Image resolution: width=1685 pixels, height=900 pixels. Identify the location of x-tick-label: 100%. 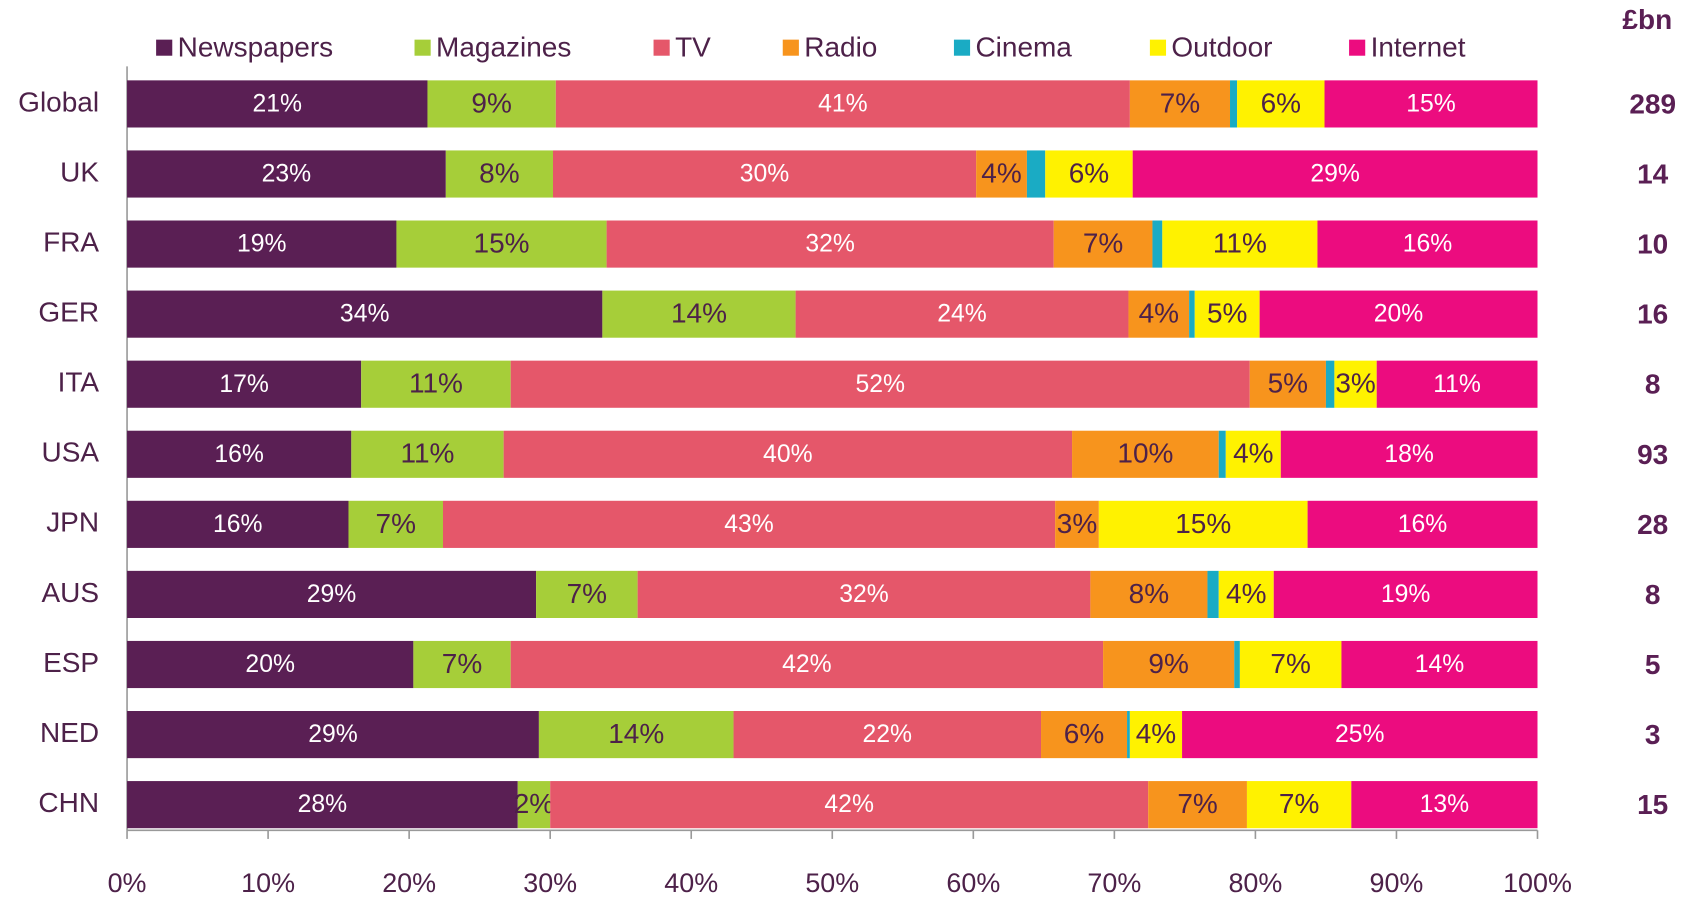
(1537, 883).